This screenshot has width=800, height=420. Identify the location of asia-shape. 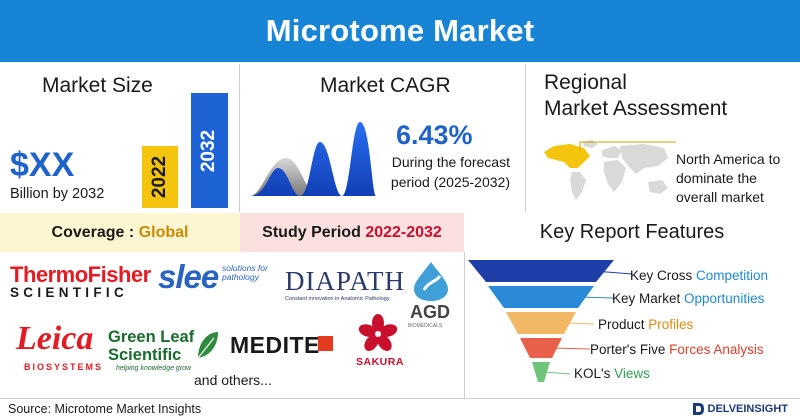
(644, 159).